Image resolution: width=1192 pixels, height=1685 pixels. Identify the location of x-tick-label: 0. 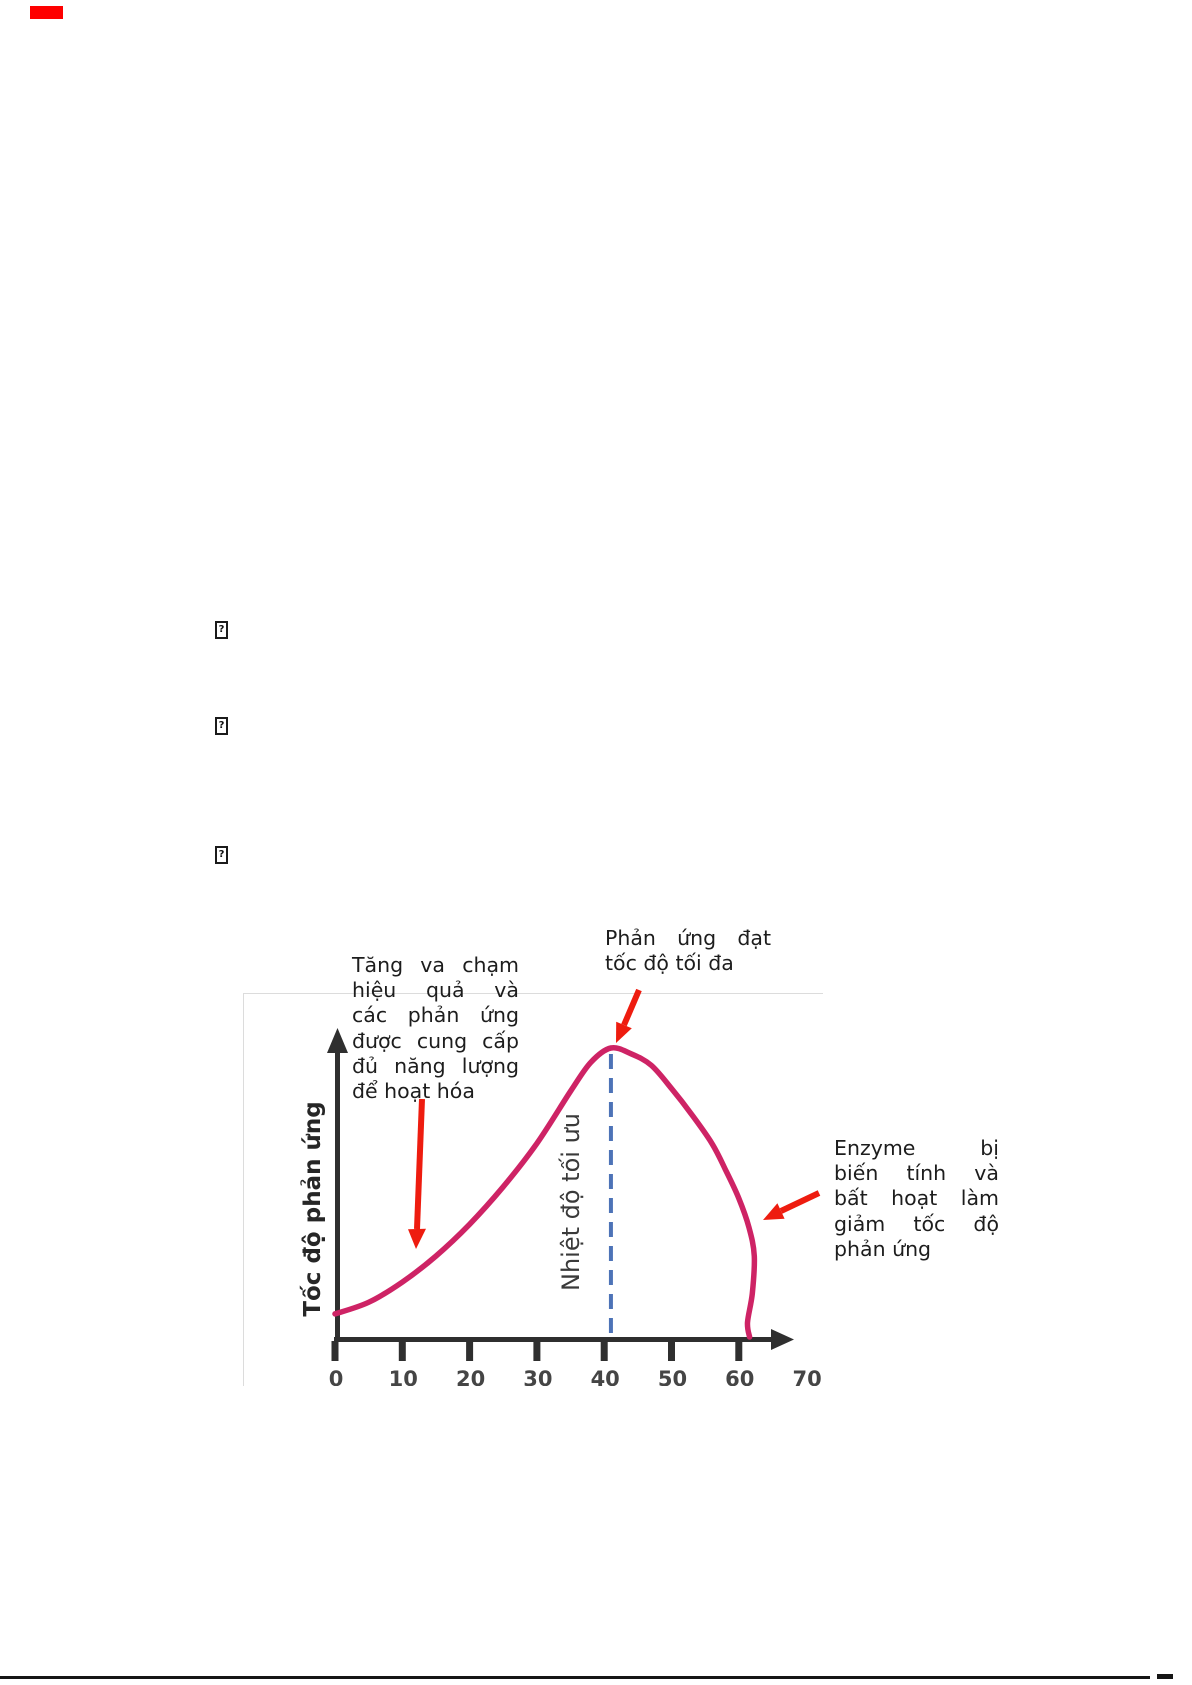
(336, 1376).